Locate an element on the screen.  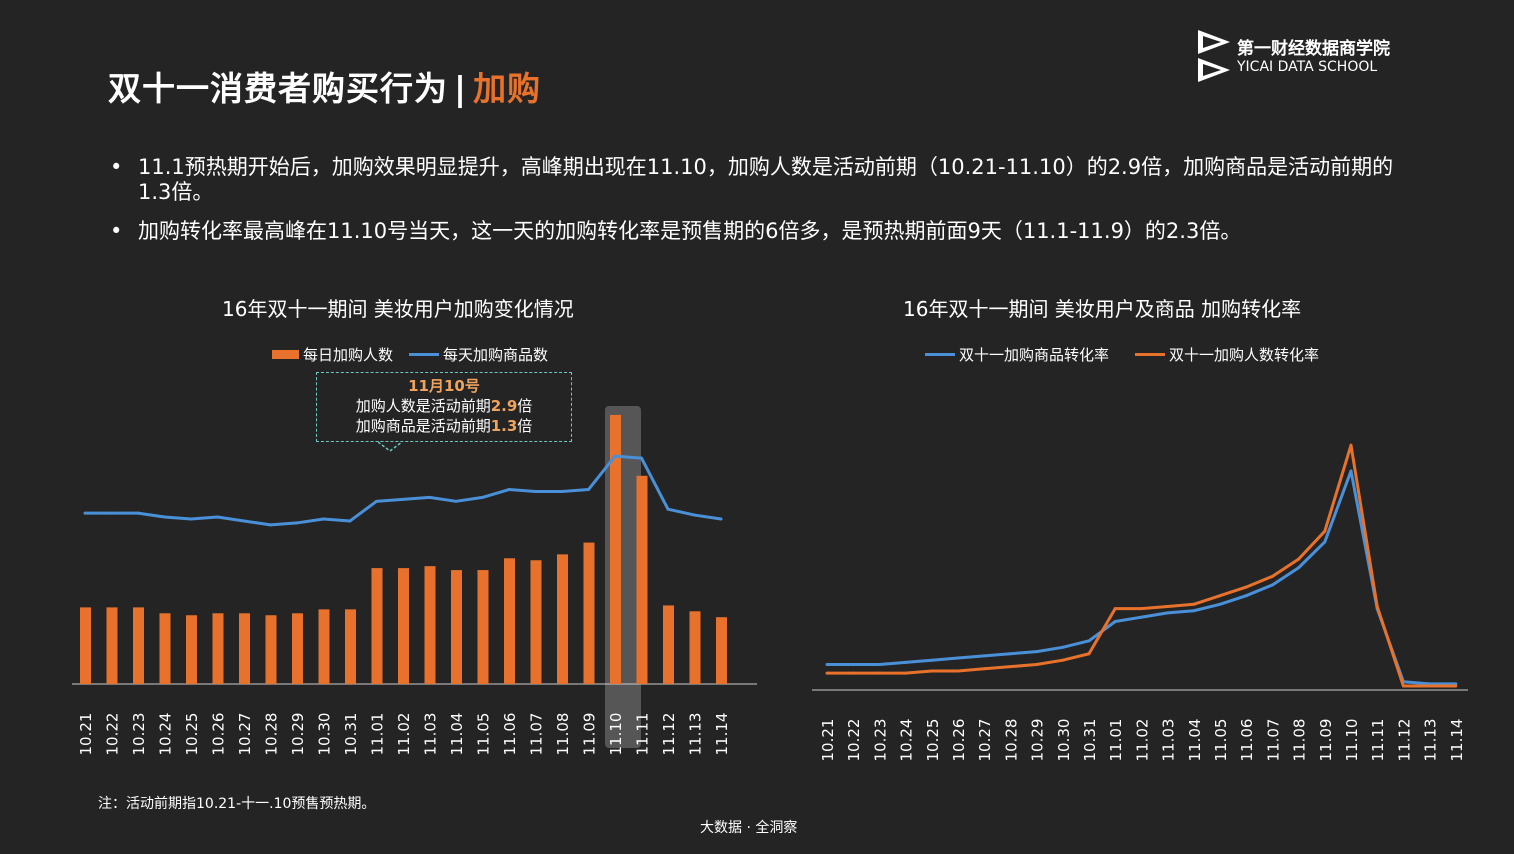
legend-item-orange: 双十一加购人数转化率 is located at coordinates (1227, 354).